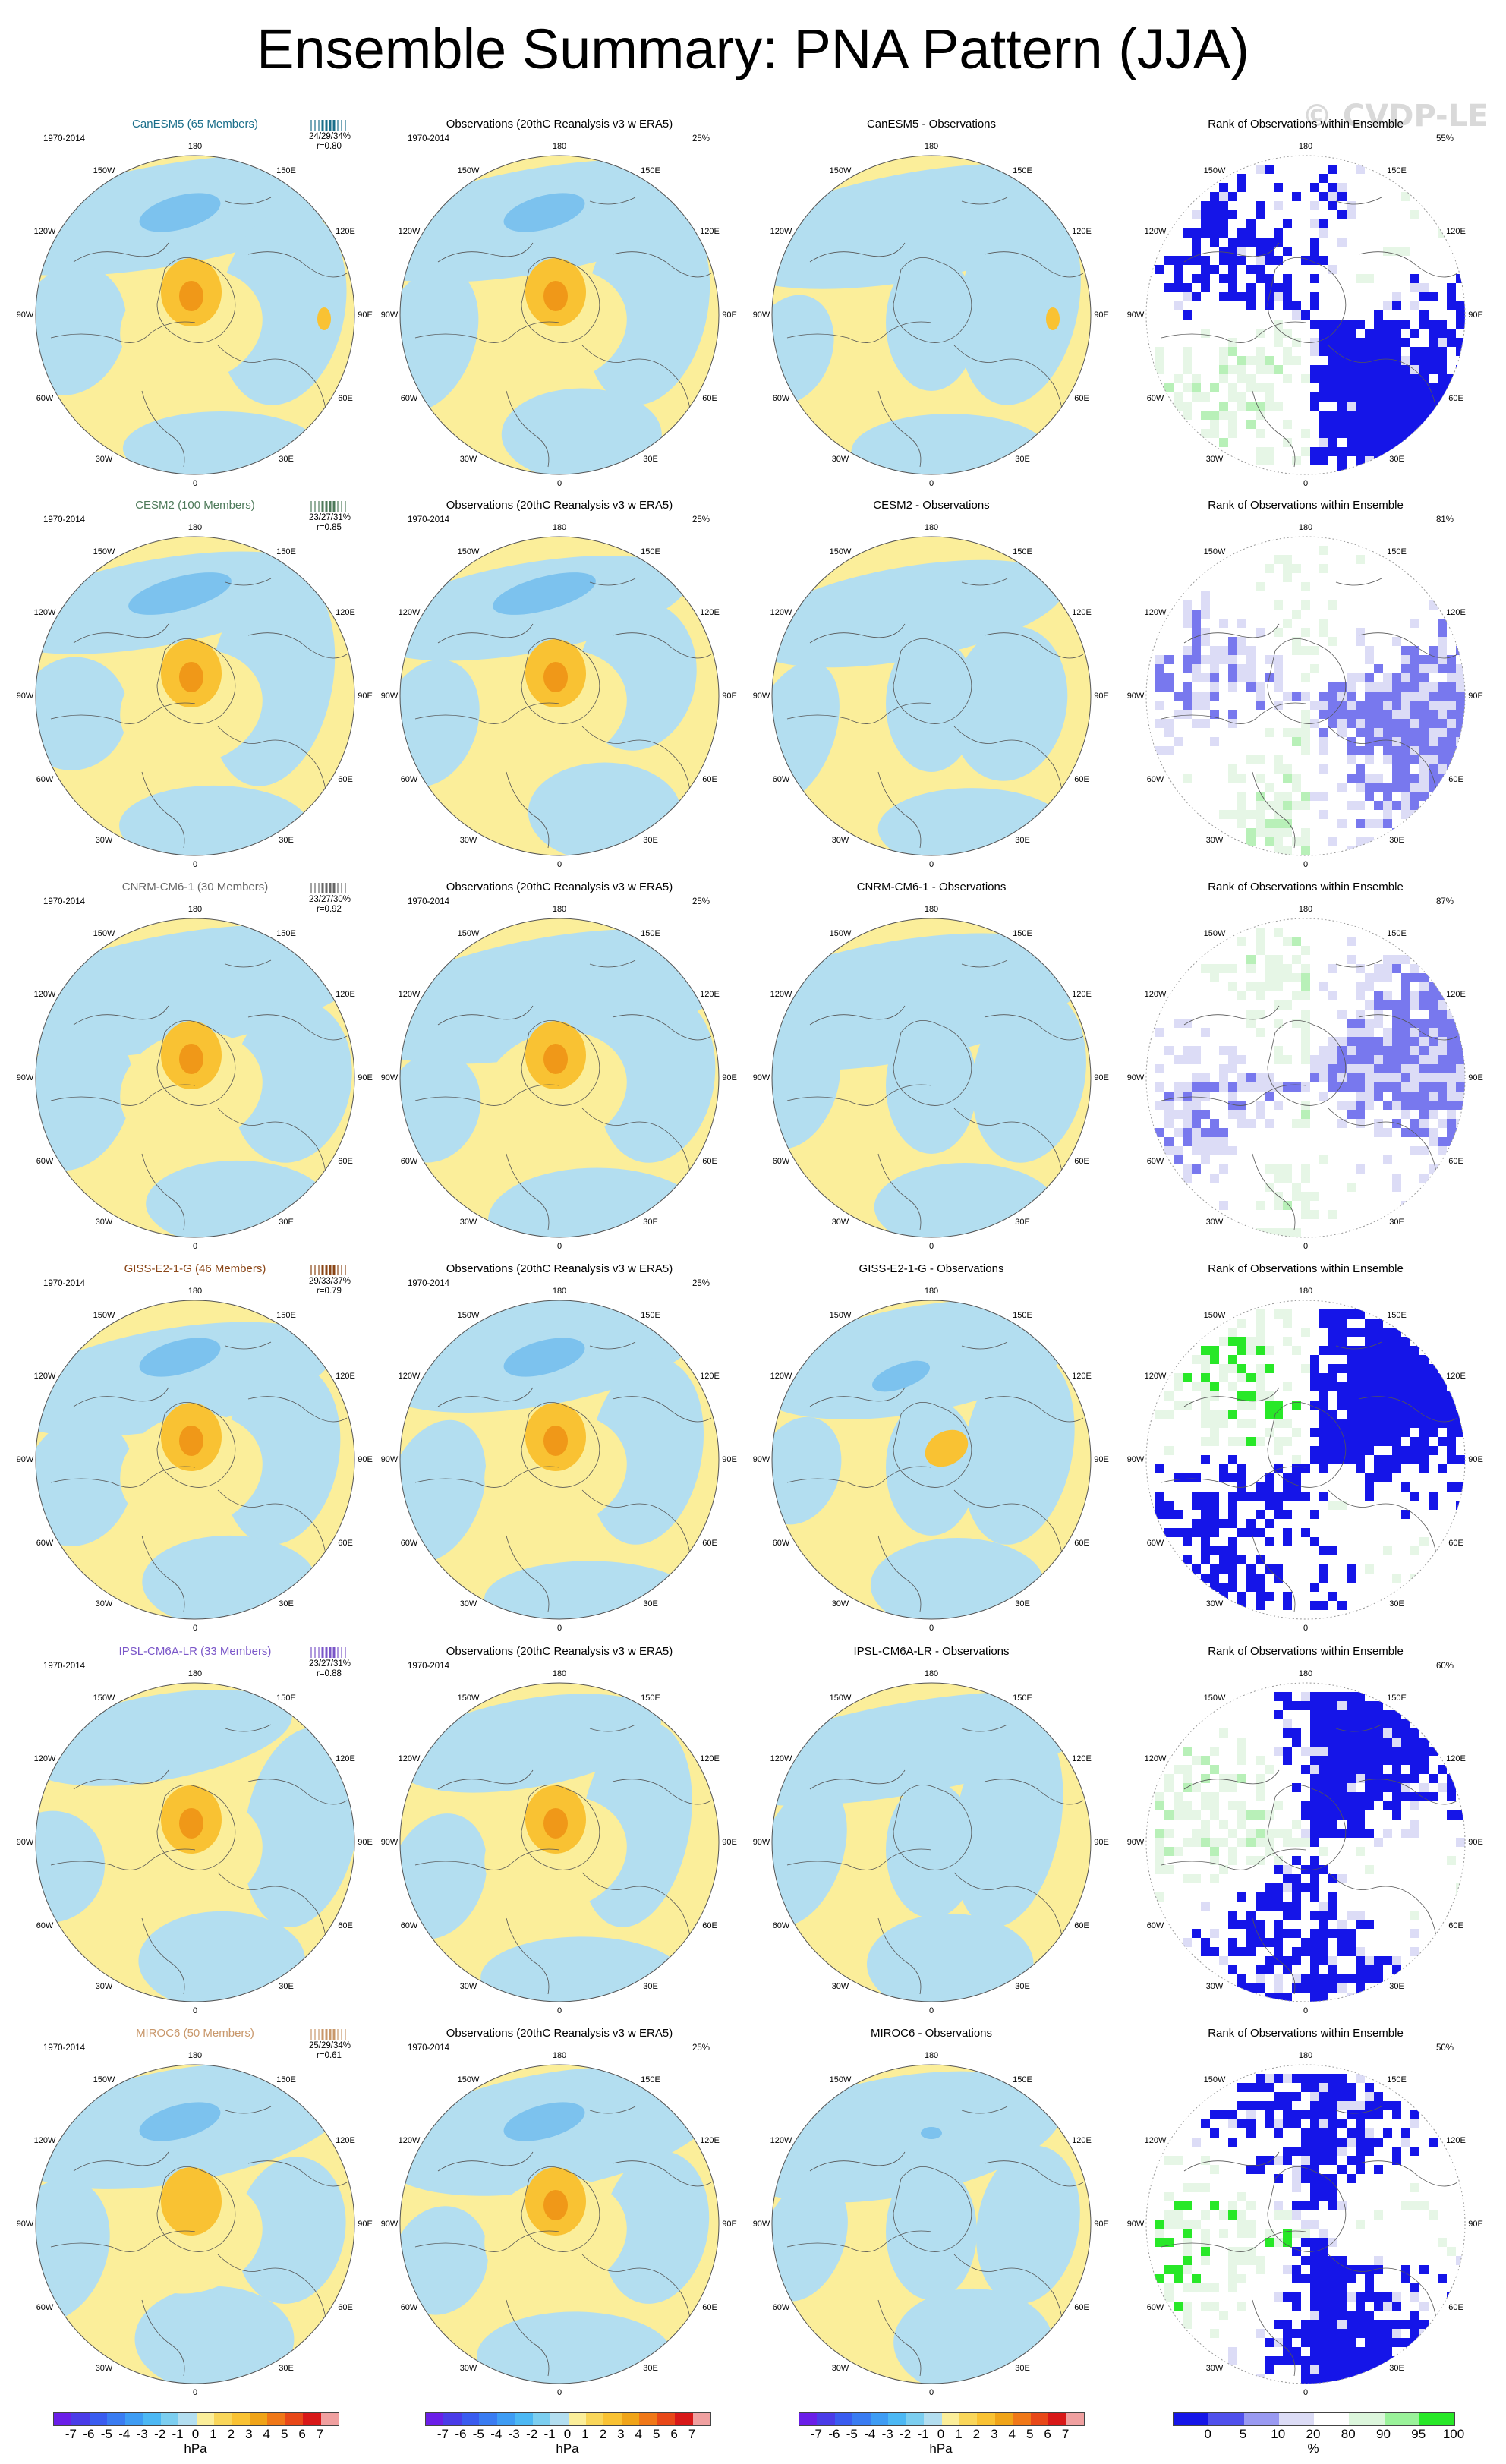 The width and height of the screenshot is (1506, 2464). What do you see at coordinates (106, 2434) in the screenshot?
I see `legend-tick-label: -5` at bounding box center [106, 2434].